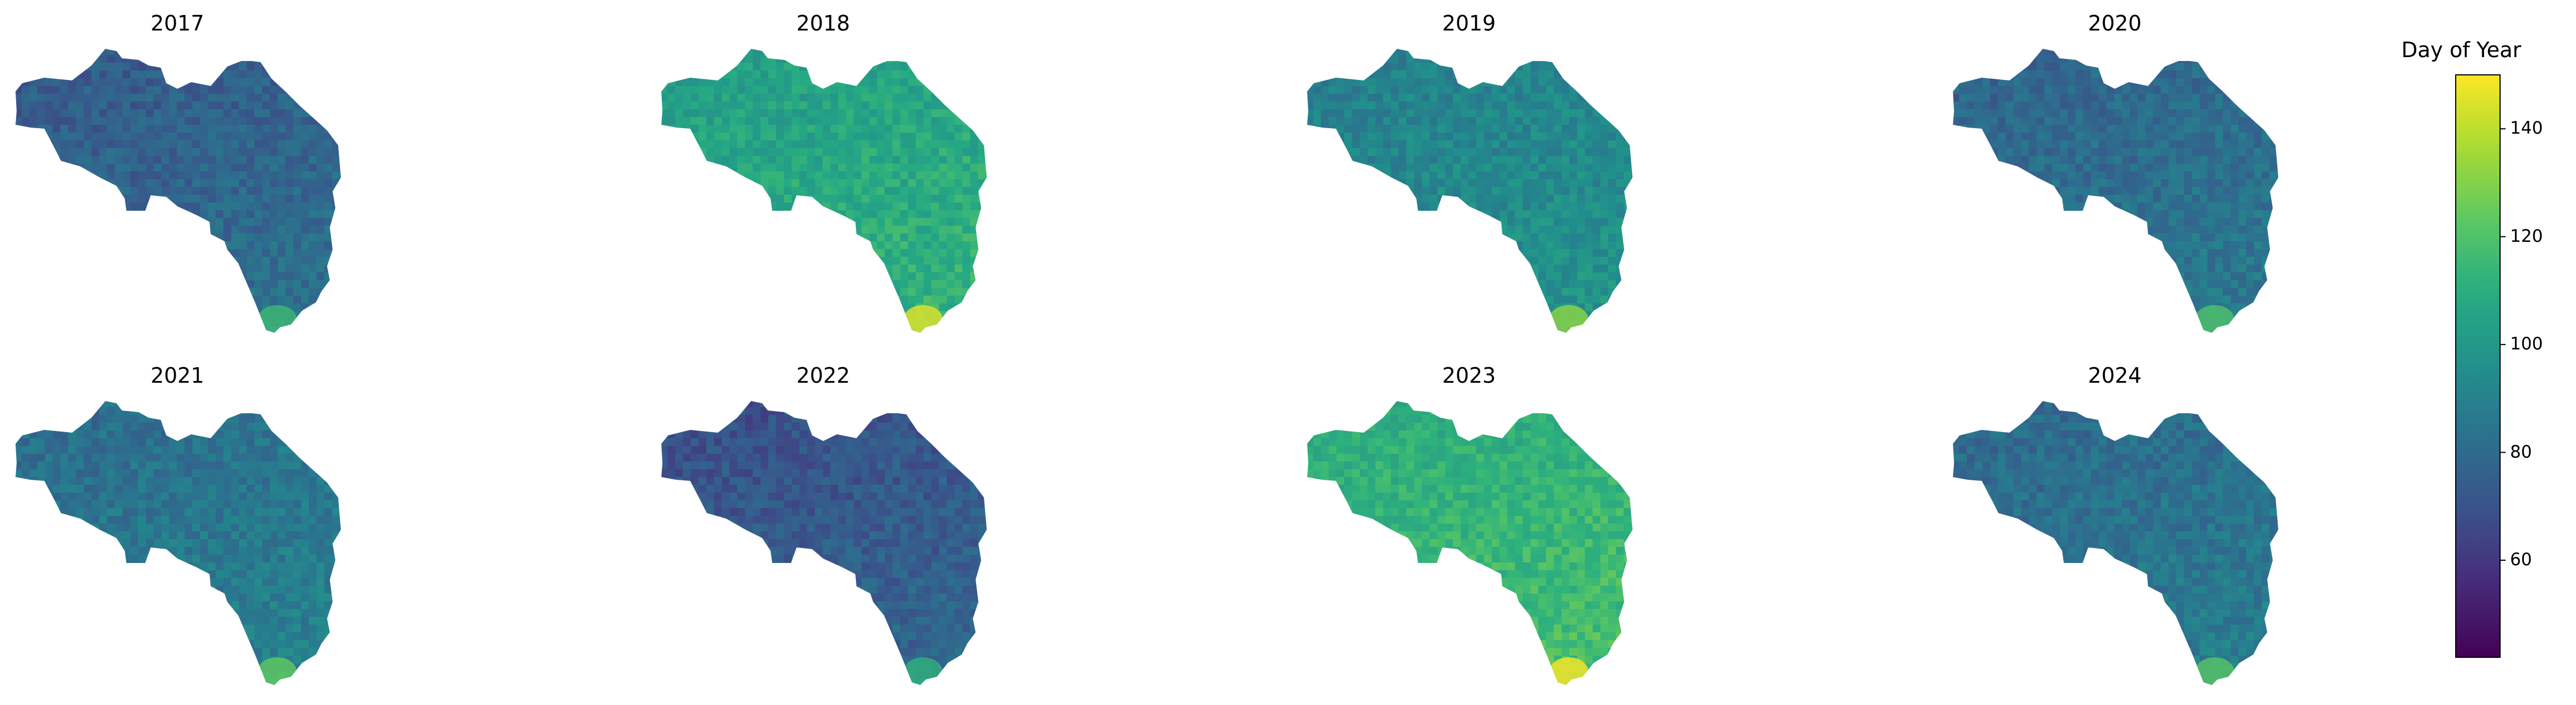  I want to click on map-panel-2020: 2020, so click(2114, 166).